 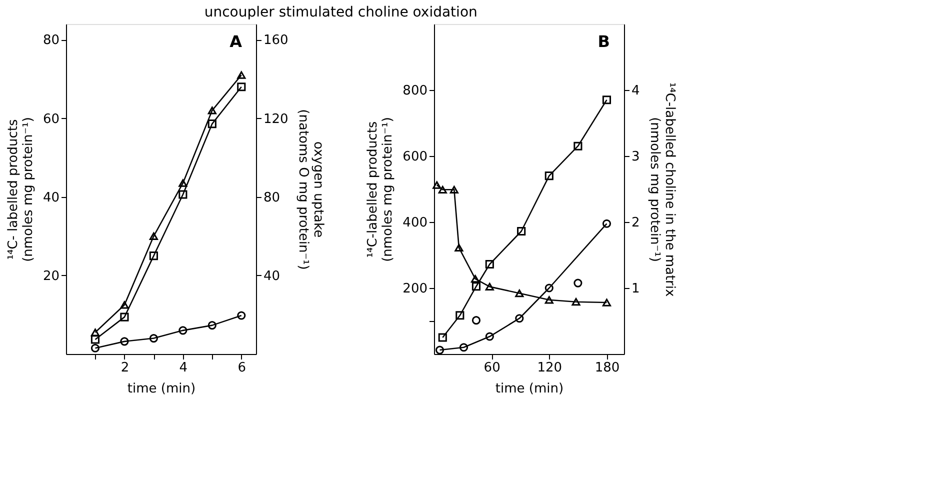 What do you see at coordinates (415, 289) in the screenshot?
I see `y-tick-label: 200` at bounding box center [415, 289].